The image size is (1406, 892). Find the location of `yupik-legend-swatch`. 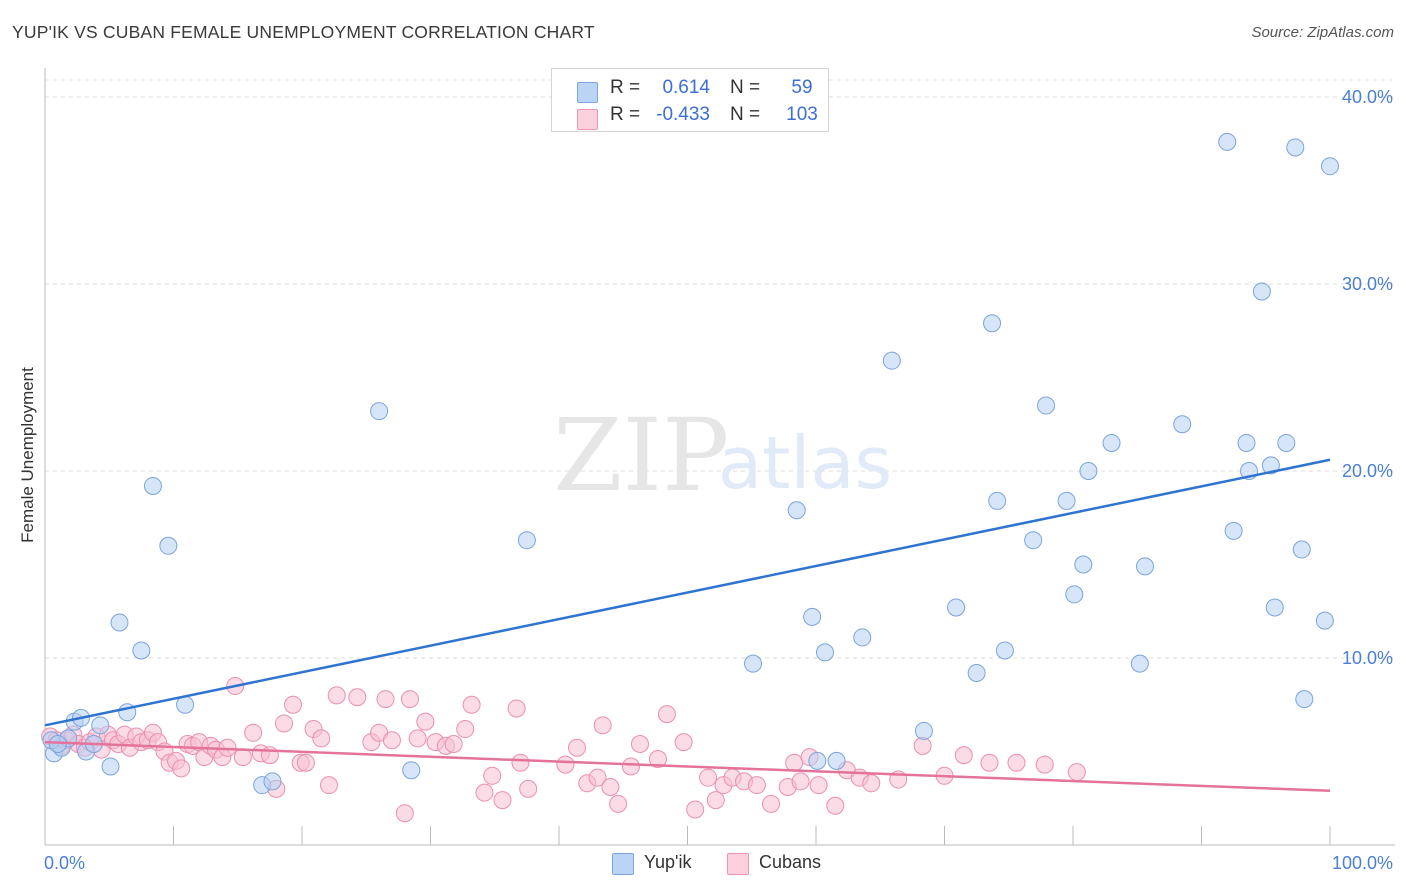

yupik-legend-swatch is located at coordinates (623, 864).